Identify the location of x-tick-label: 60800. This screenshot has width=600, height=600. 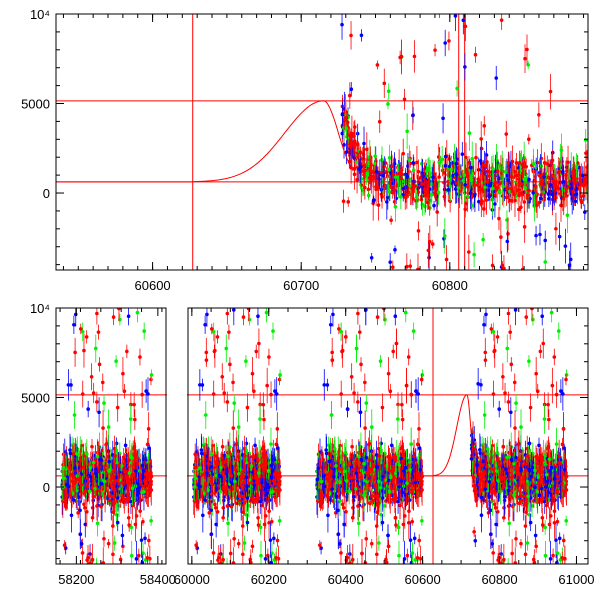
(450, 285).